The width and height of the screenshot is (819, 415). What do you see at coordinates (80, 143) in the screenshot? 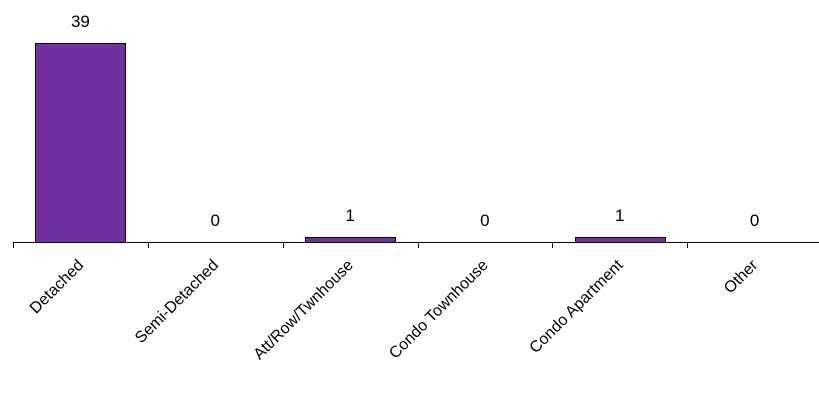
I see `bar-detached` at bounding box center [80, 143].